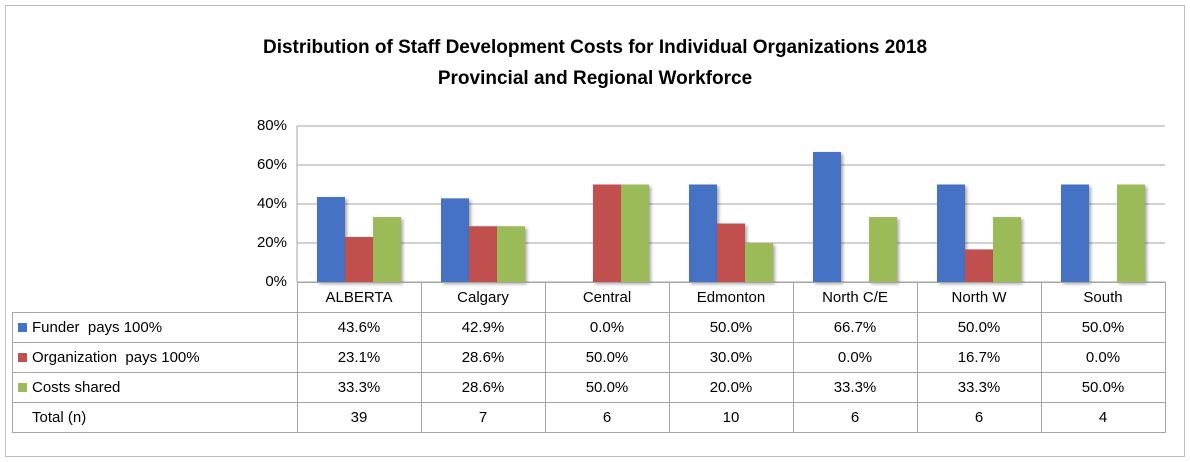  What do you see at coordinates (731, 297) in the screenshot?
I see `x-tick-label: Edmonton` at bounding box center [731, 297].